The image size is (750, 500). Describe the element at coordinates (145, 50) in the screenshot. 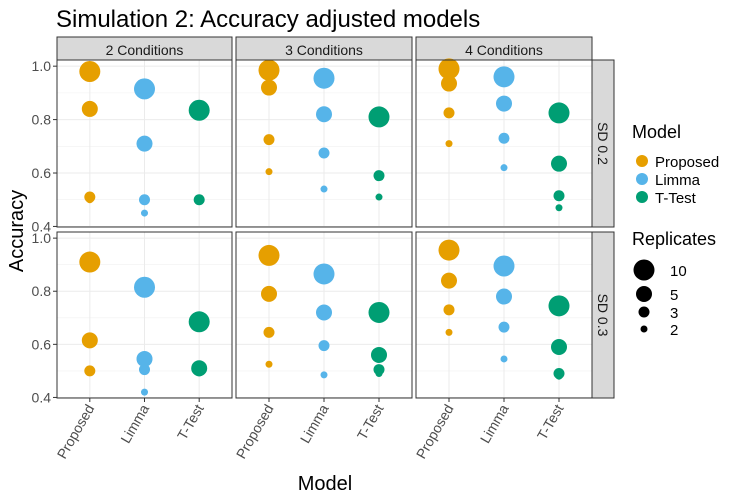

I see `facet-label-col-0: 2 Conditions` at that location.